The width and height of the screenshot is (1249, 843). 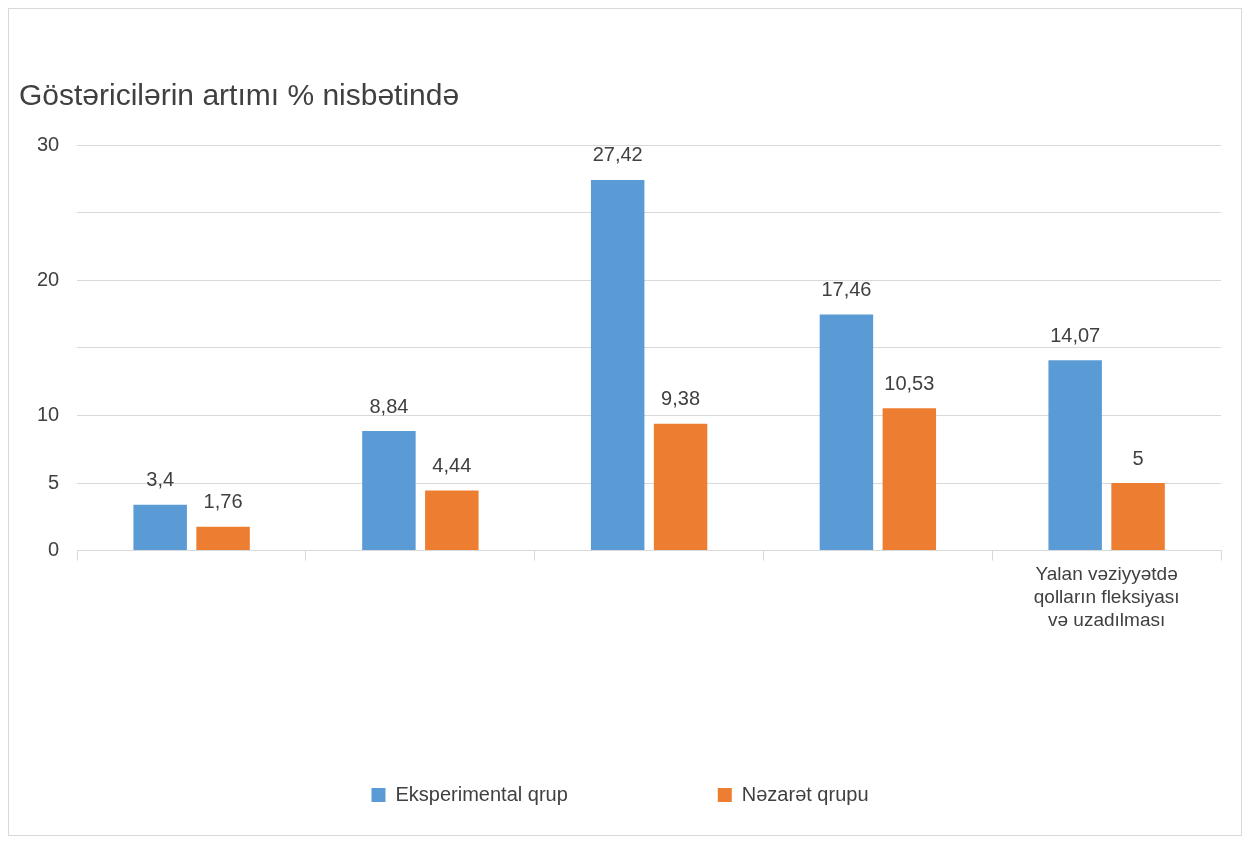 What do you see at coordinates (1138, 457) in the screenshot?
I see `data-label: 5` at bounding box center [1138, 457].